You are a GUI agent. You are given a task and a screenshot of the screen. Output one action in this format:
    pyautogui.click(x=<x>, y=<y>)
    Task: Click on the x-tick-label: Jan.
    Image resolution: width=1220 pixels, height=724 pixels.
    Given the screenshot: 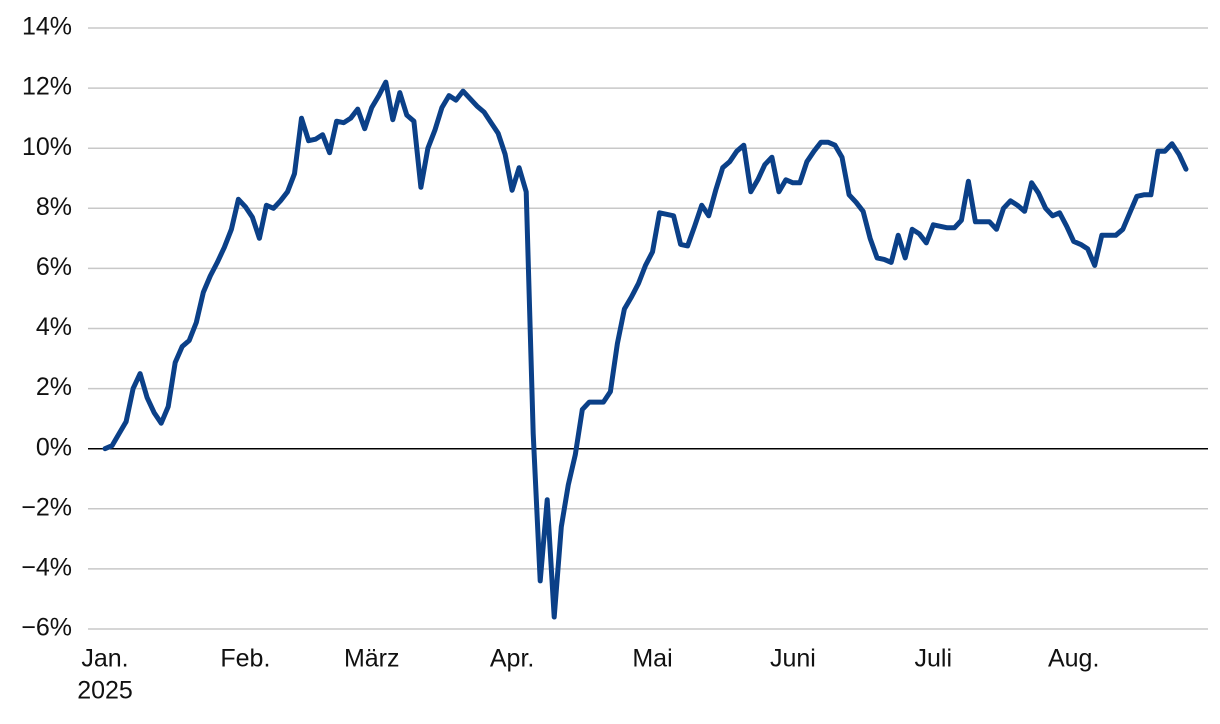 What is the action you would take?
    pyautogui.click(x=104, y=659)
    